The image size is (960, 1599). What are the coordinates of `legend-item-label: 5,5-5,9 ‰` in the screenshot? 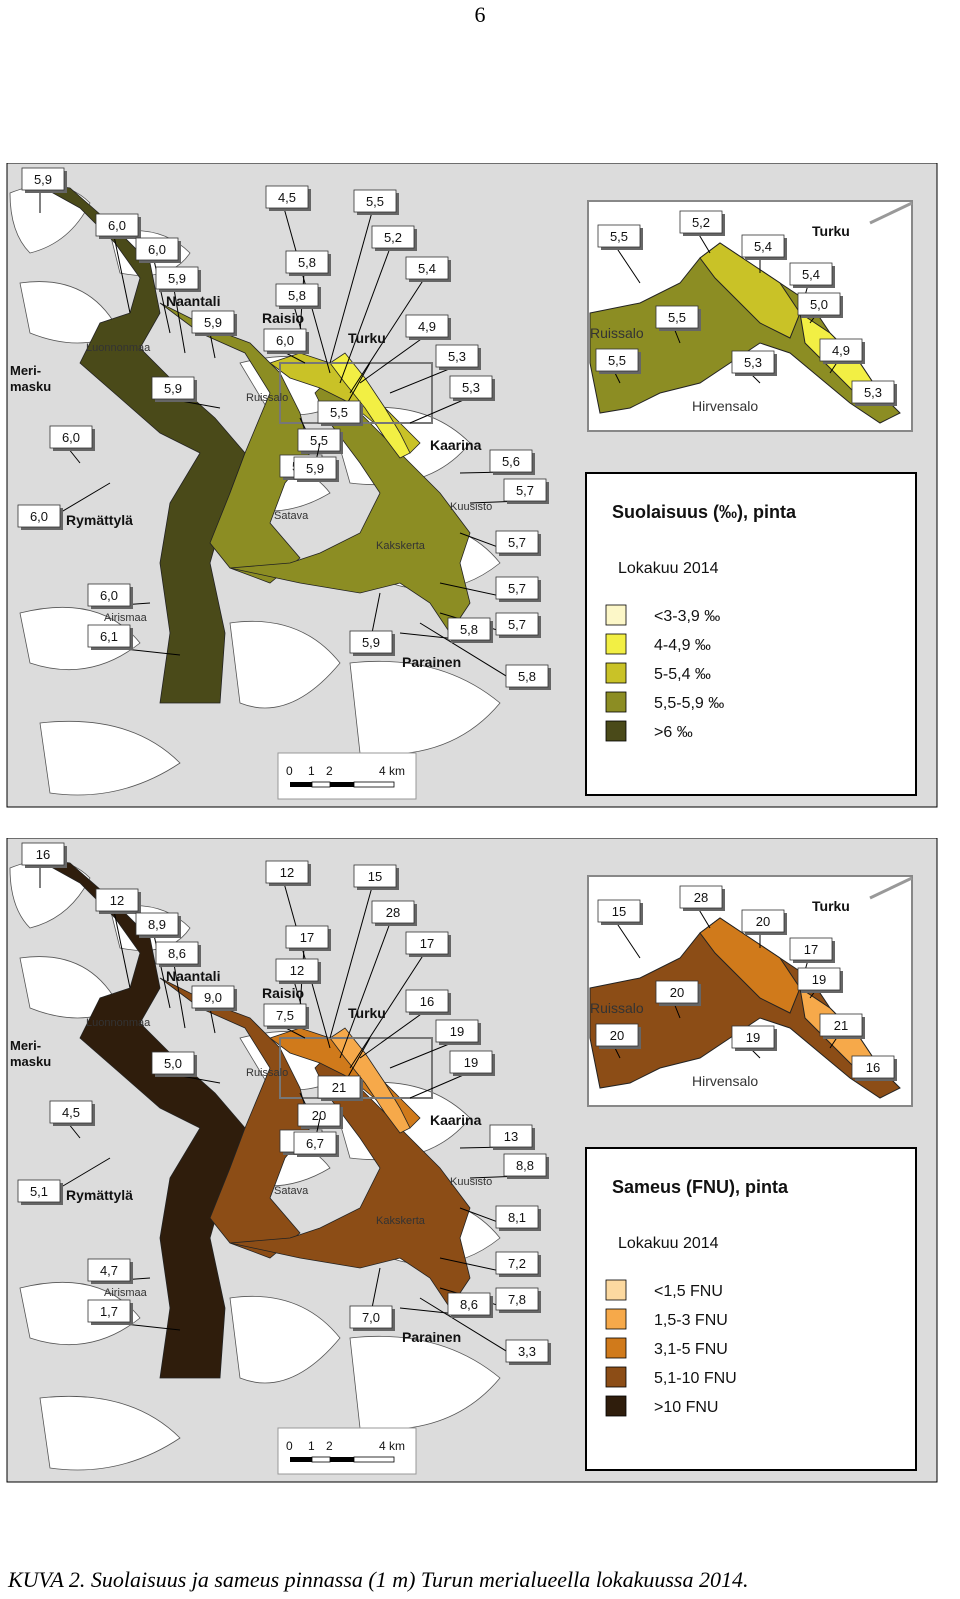 It's located at (689, 703).